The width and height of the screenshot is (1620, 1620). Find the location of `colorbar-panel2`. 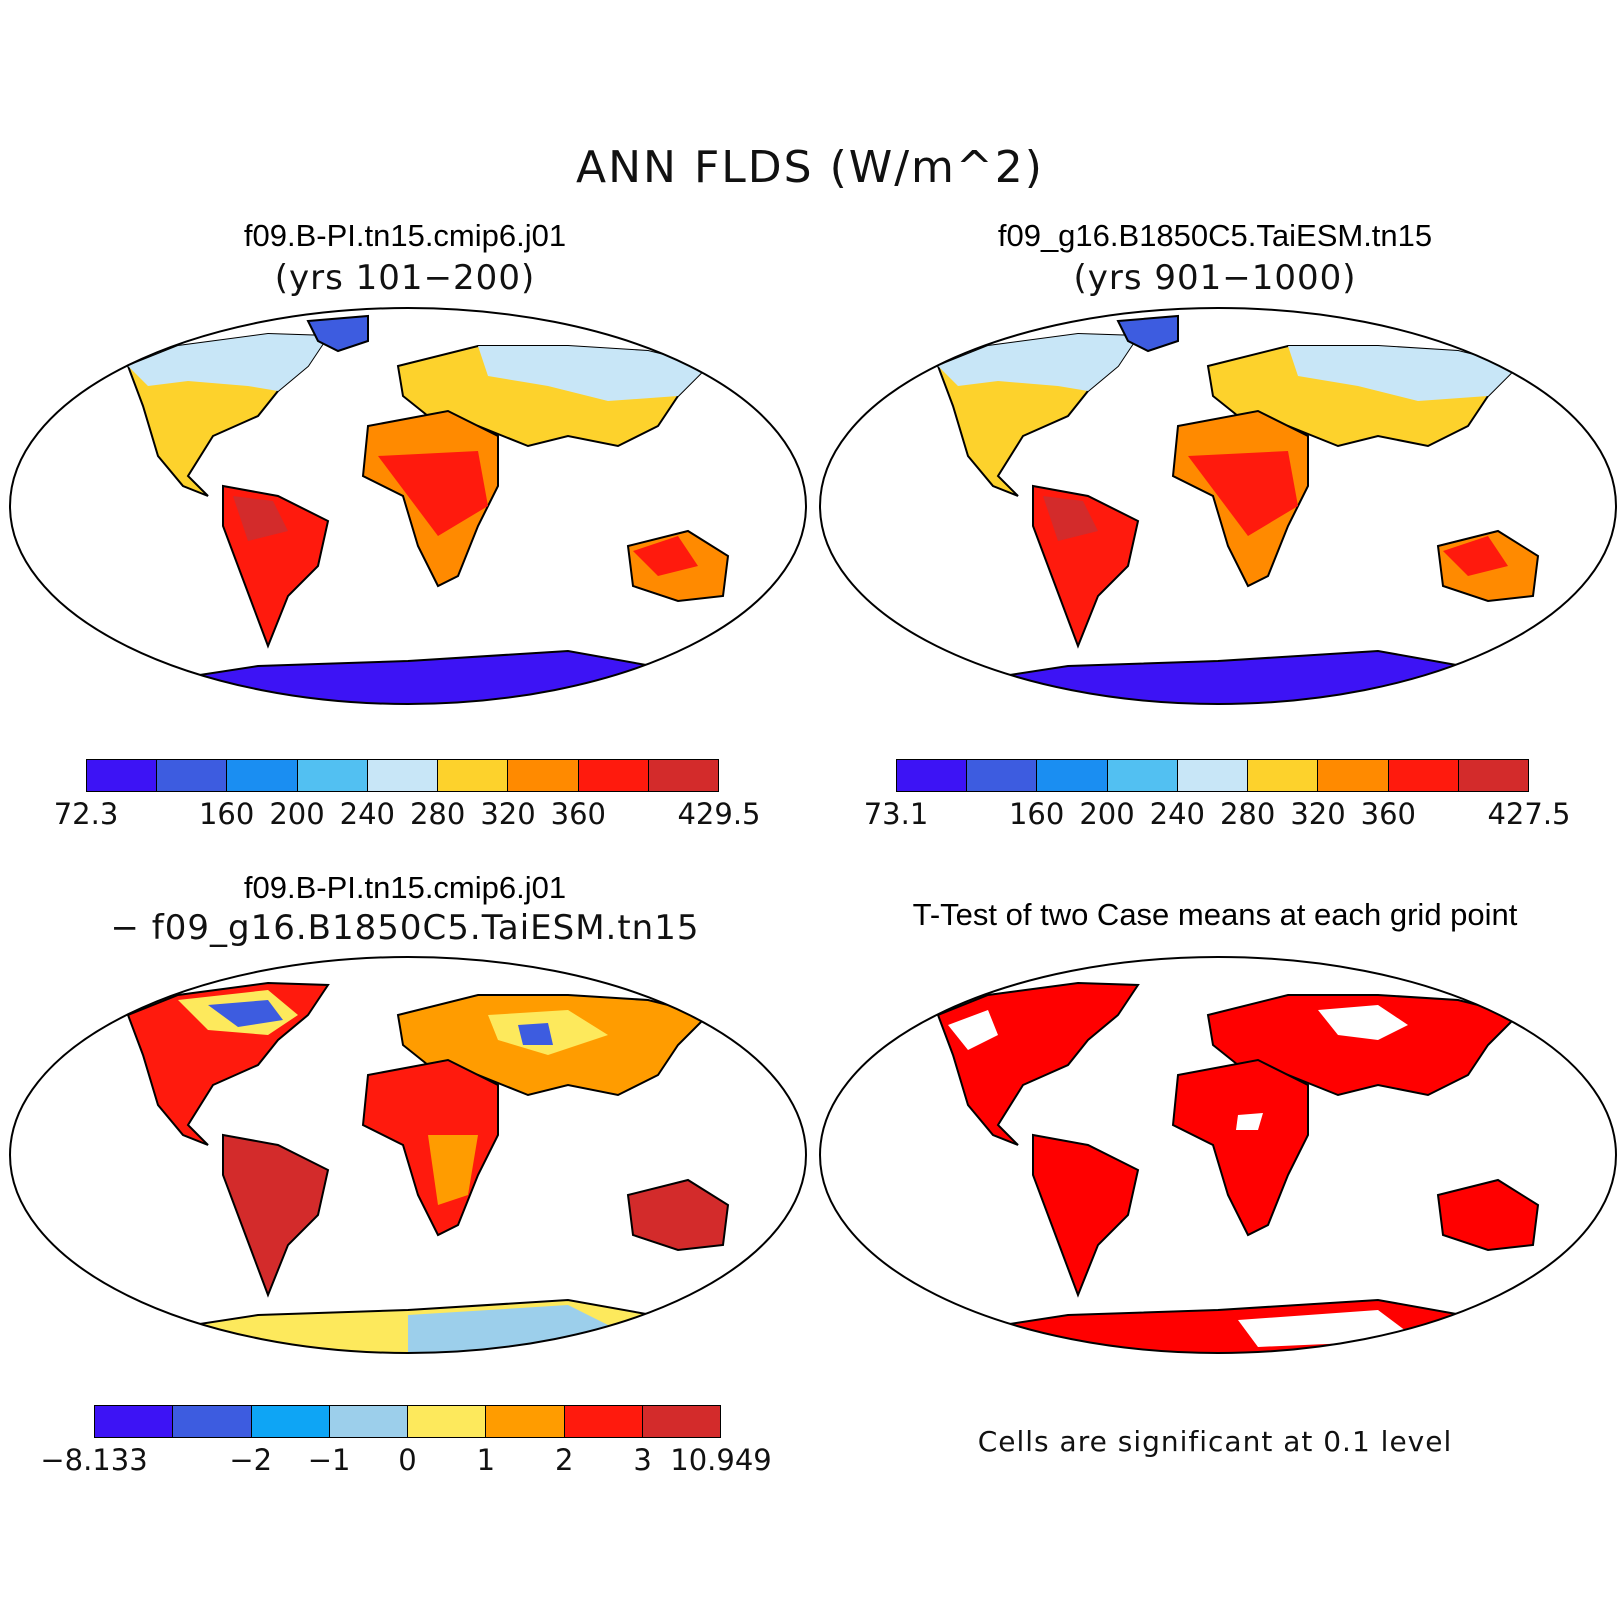

colorbar-panel2 is located at coordinates (1212, 775).